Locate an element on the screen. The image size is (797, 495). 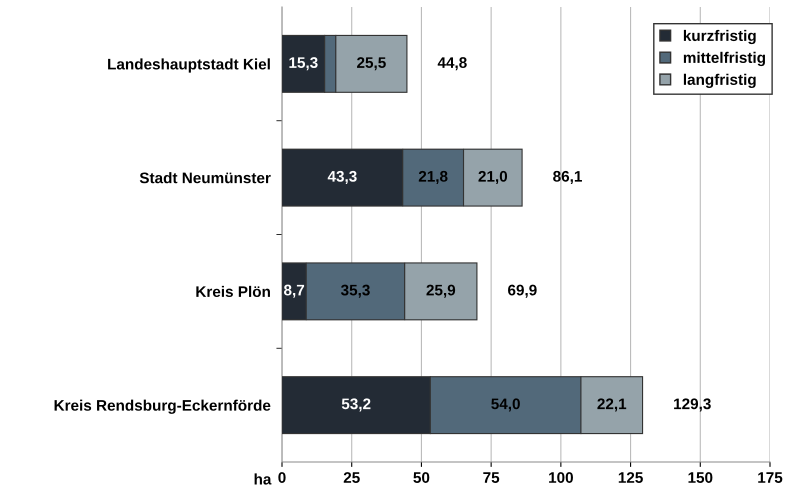
legend-label: mittelfristig is located at coordinates (724, 59).